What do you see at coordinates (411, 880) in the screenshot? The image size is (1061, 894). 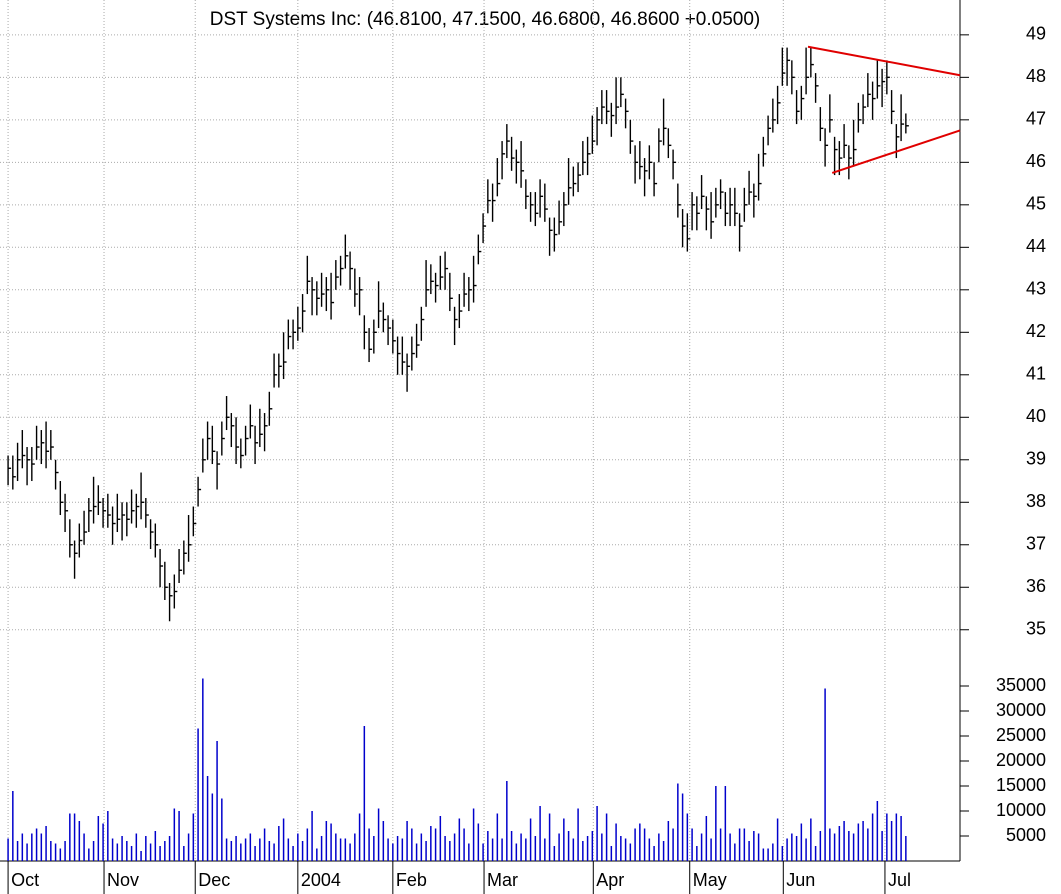 I see `x-tick-label: Feb` at bounding box center [411, 880].